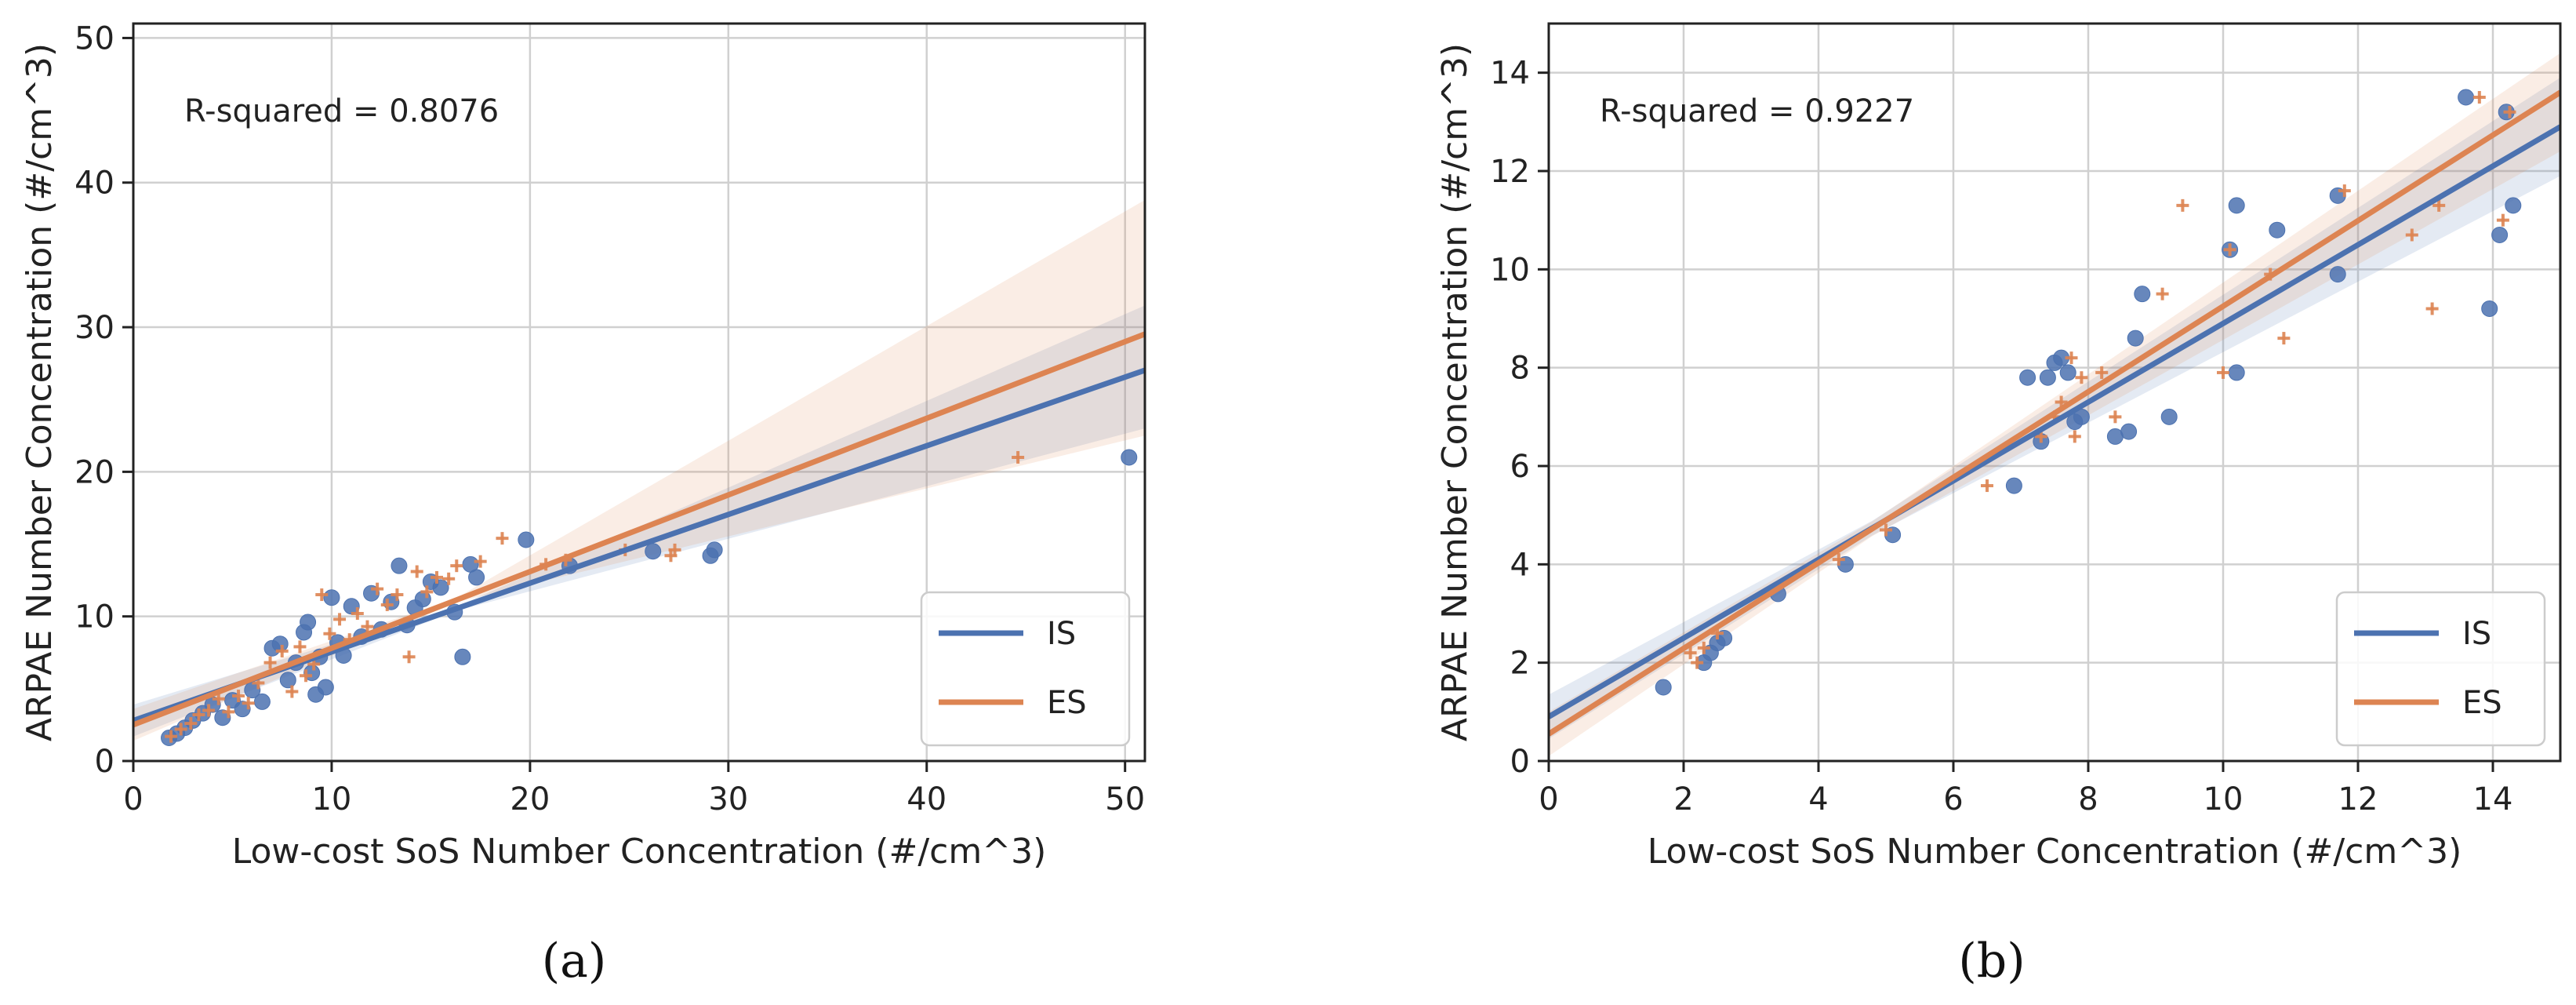  I want to click on y-tick-label: 8, so click(1520, 369).